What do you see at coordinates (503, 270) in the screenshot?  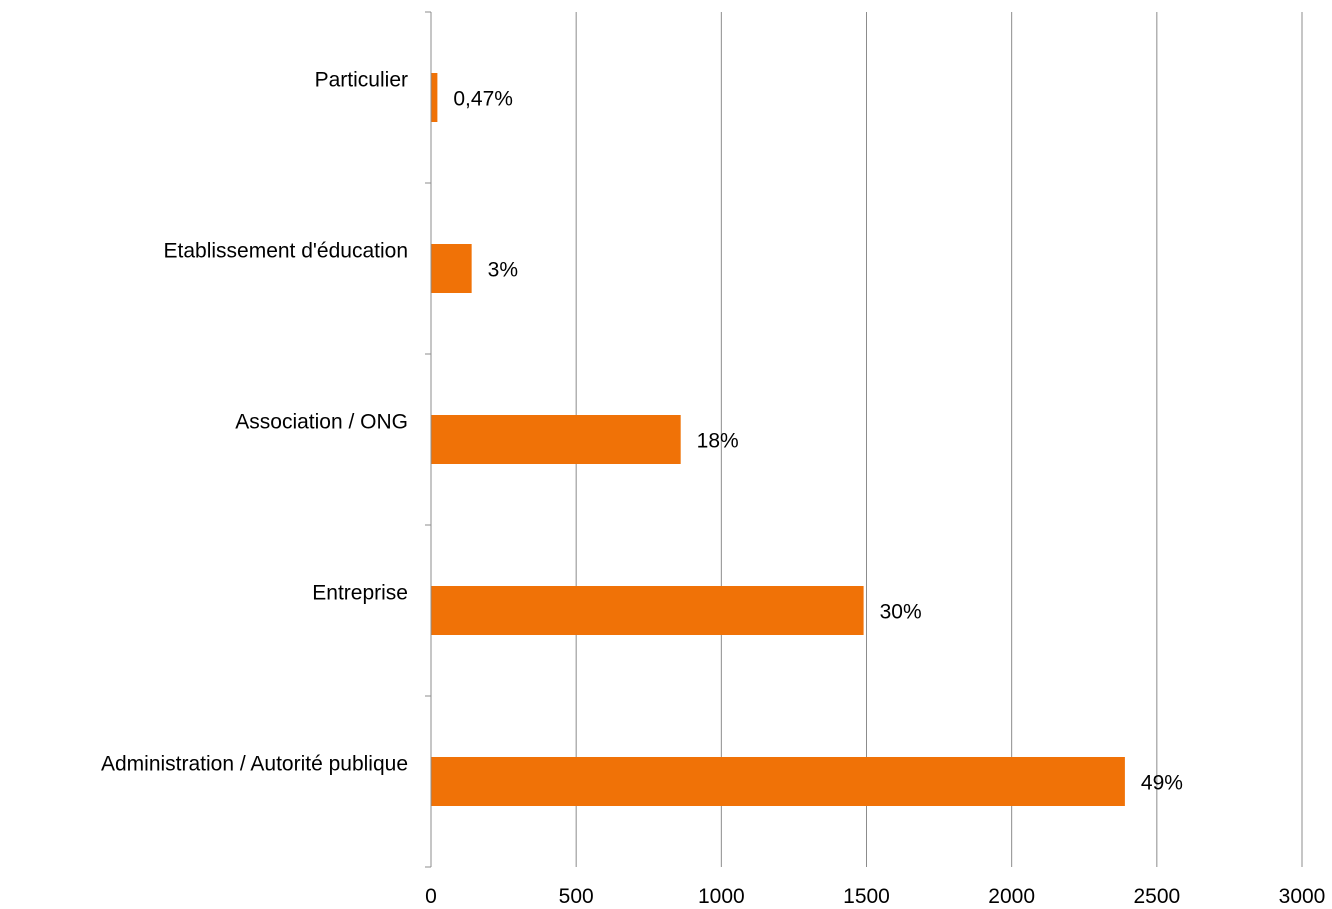 I see `data-label: 3%` at bounding box center [503, 270].